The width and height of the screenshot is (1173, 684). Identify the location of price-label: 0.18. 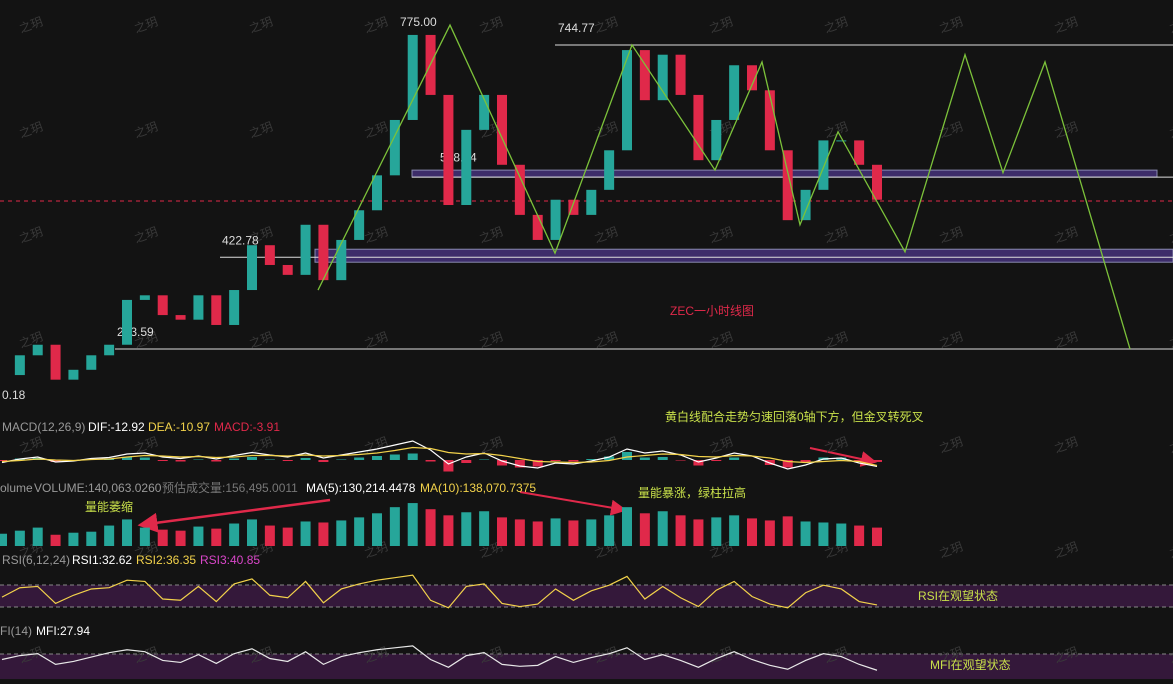
(14, 395).